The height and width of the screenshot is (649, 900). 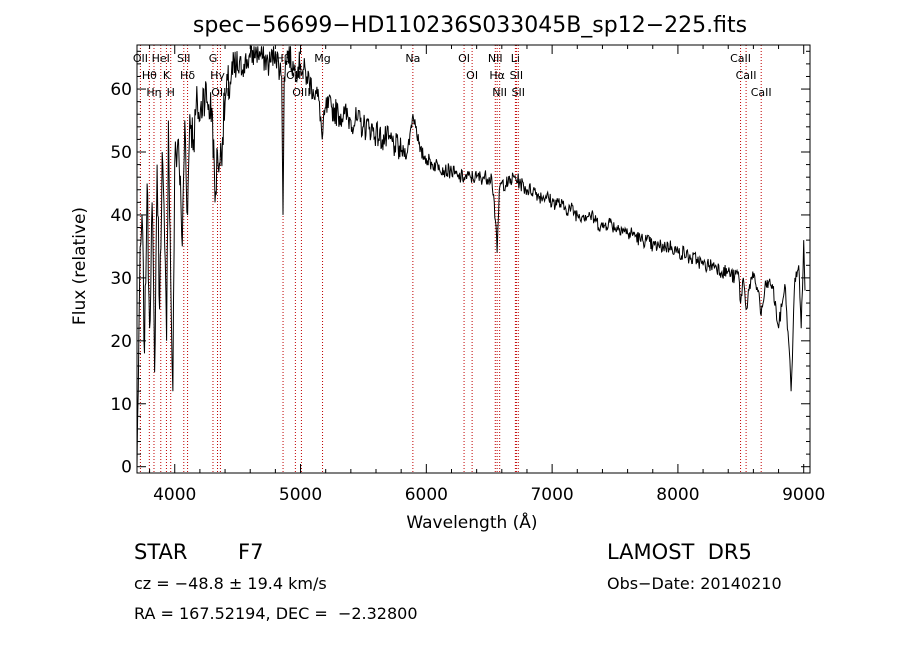 What do you see at coordinates (174, 495) in the screenshot?
I see `x-tick-label: 4000` at bounding box center [174, 495].